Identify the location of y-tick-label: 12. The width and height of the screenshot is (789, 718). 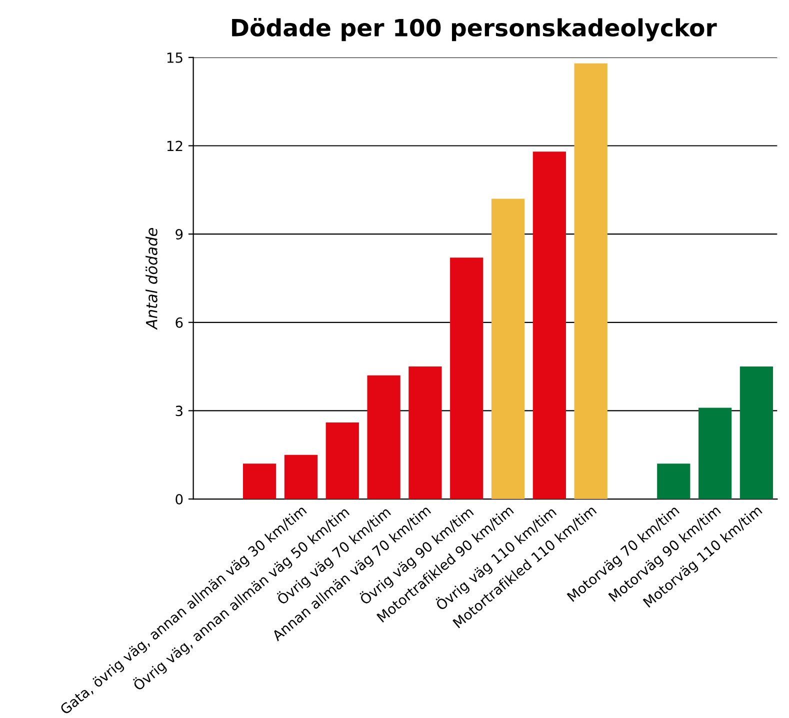
(174, 146).